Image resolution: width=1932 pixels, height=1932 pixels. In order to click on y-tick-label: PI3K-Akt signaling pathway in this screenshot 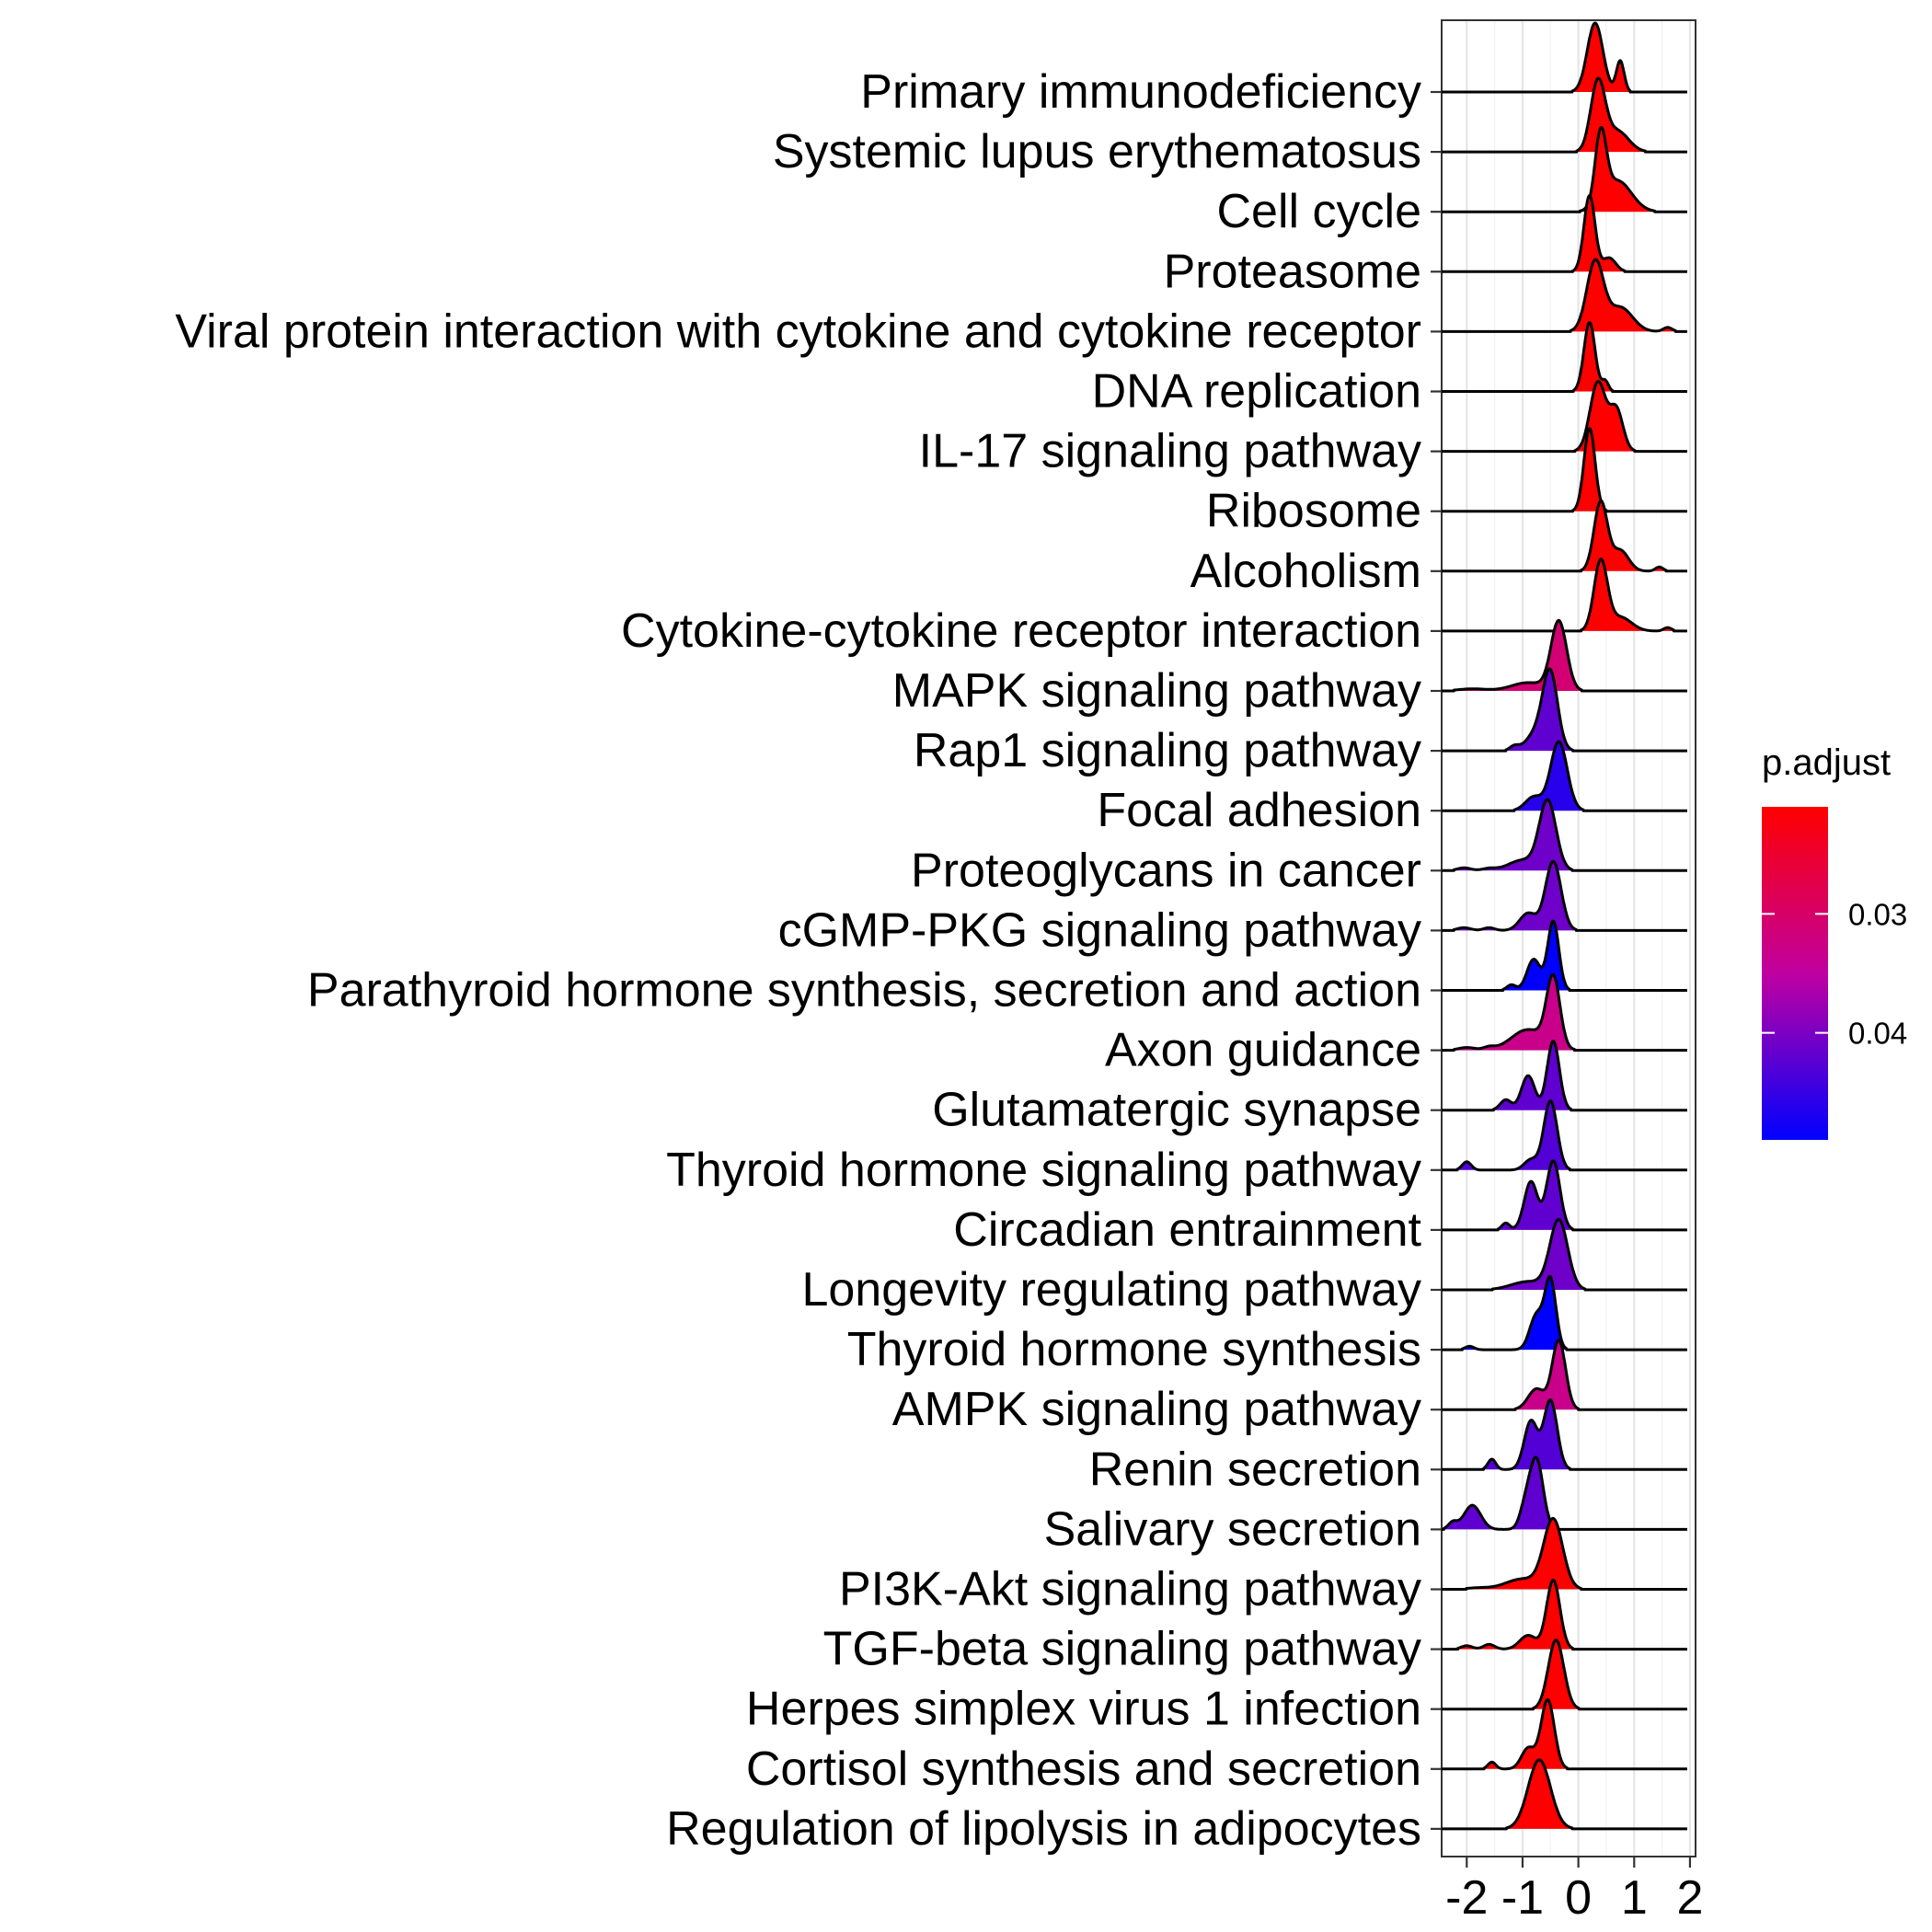, I will do `click(1130, 1589)`.